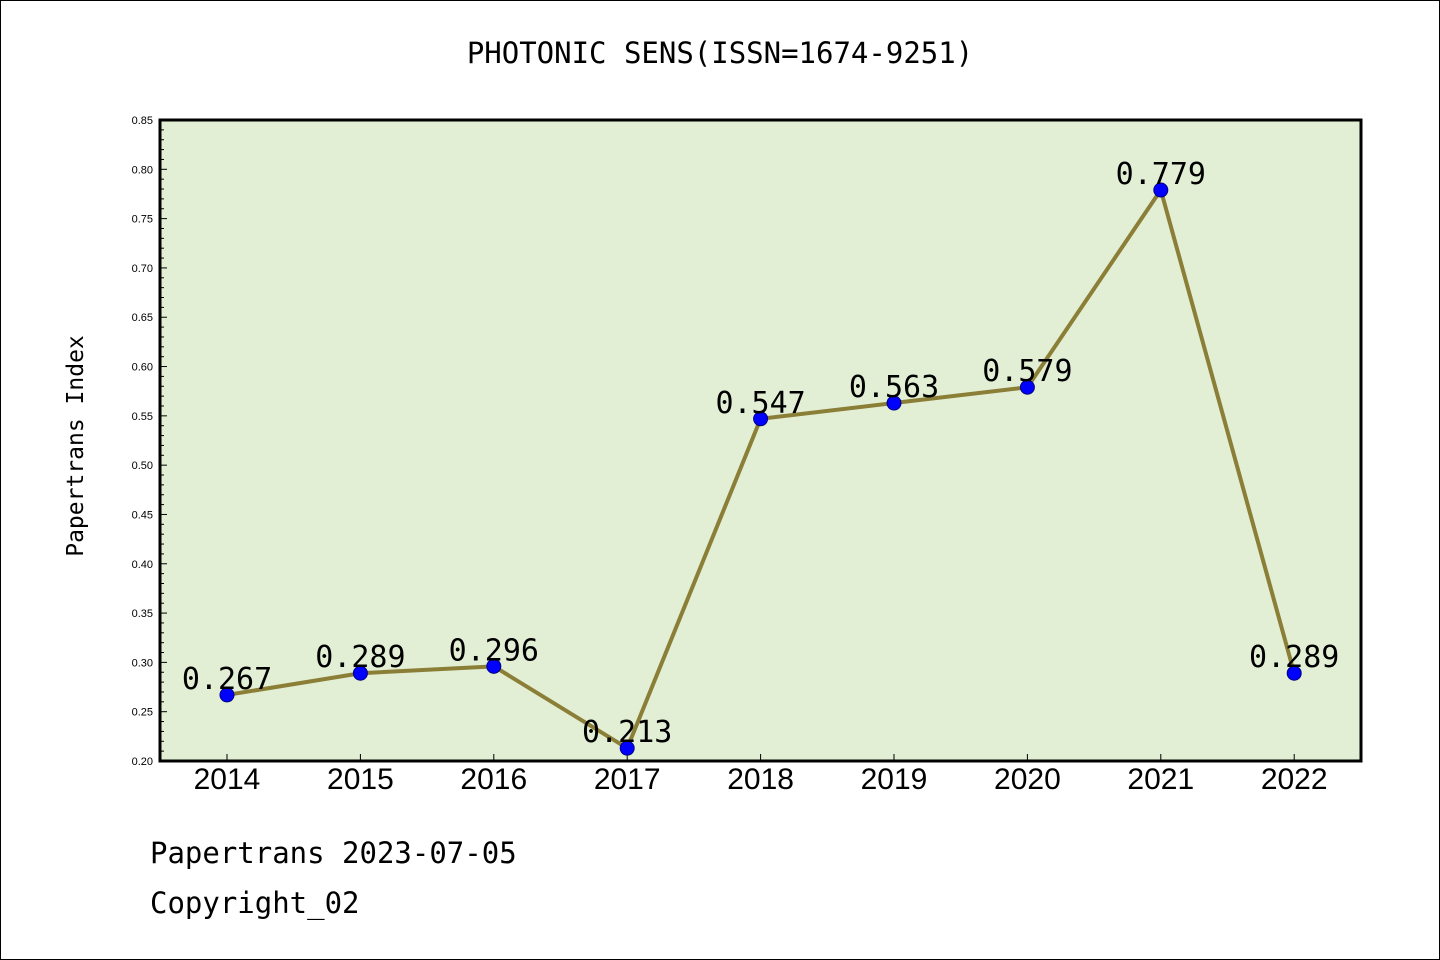 This screenshot has width=1440, height=960. Describe the element at coordinates (1294, 779) in the screenshot. I see `x-tick-label: 2022` at that location.